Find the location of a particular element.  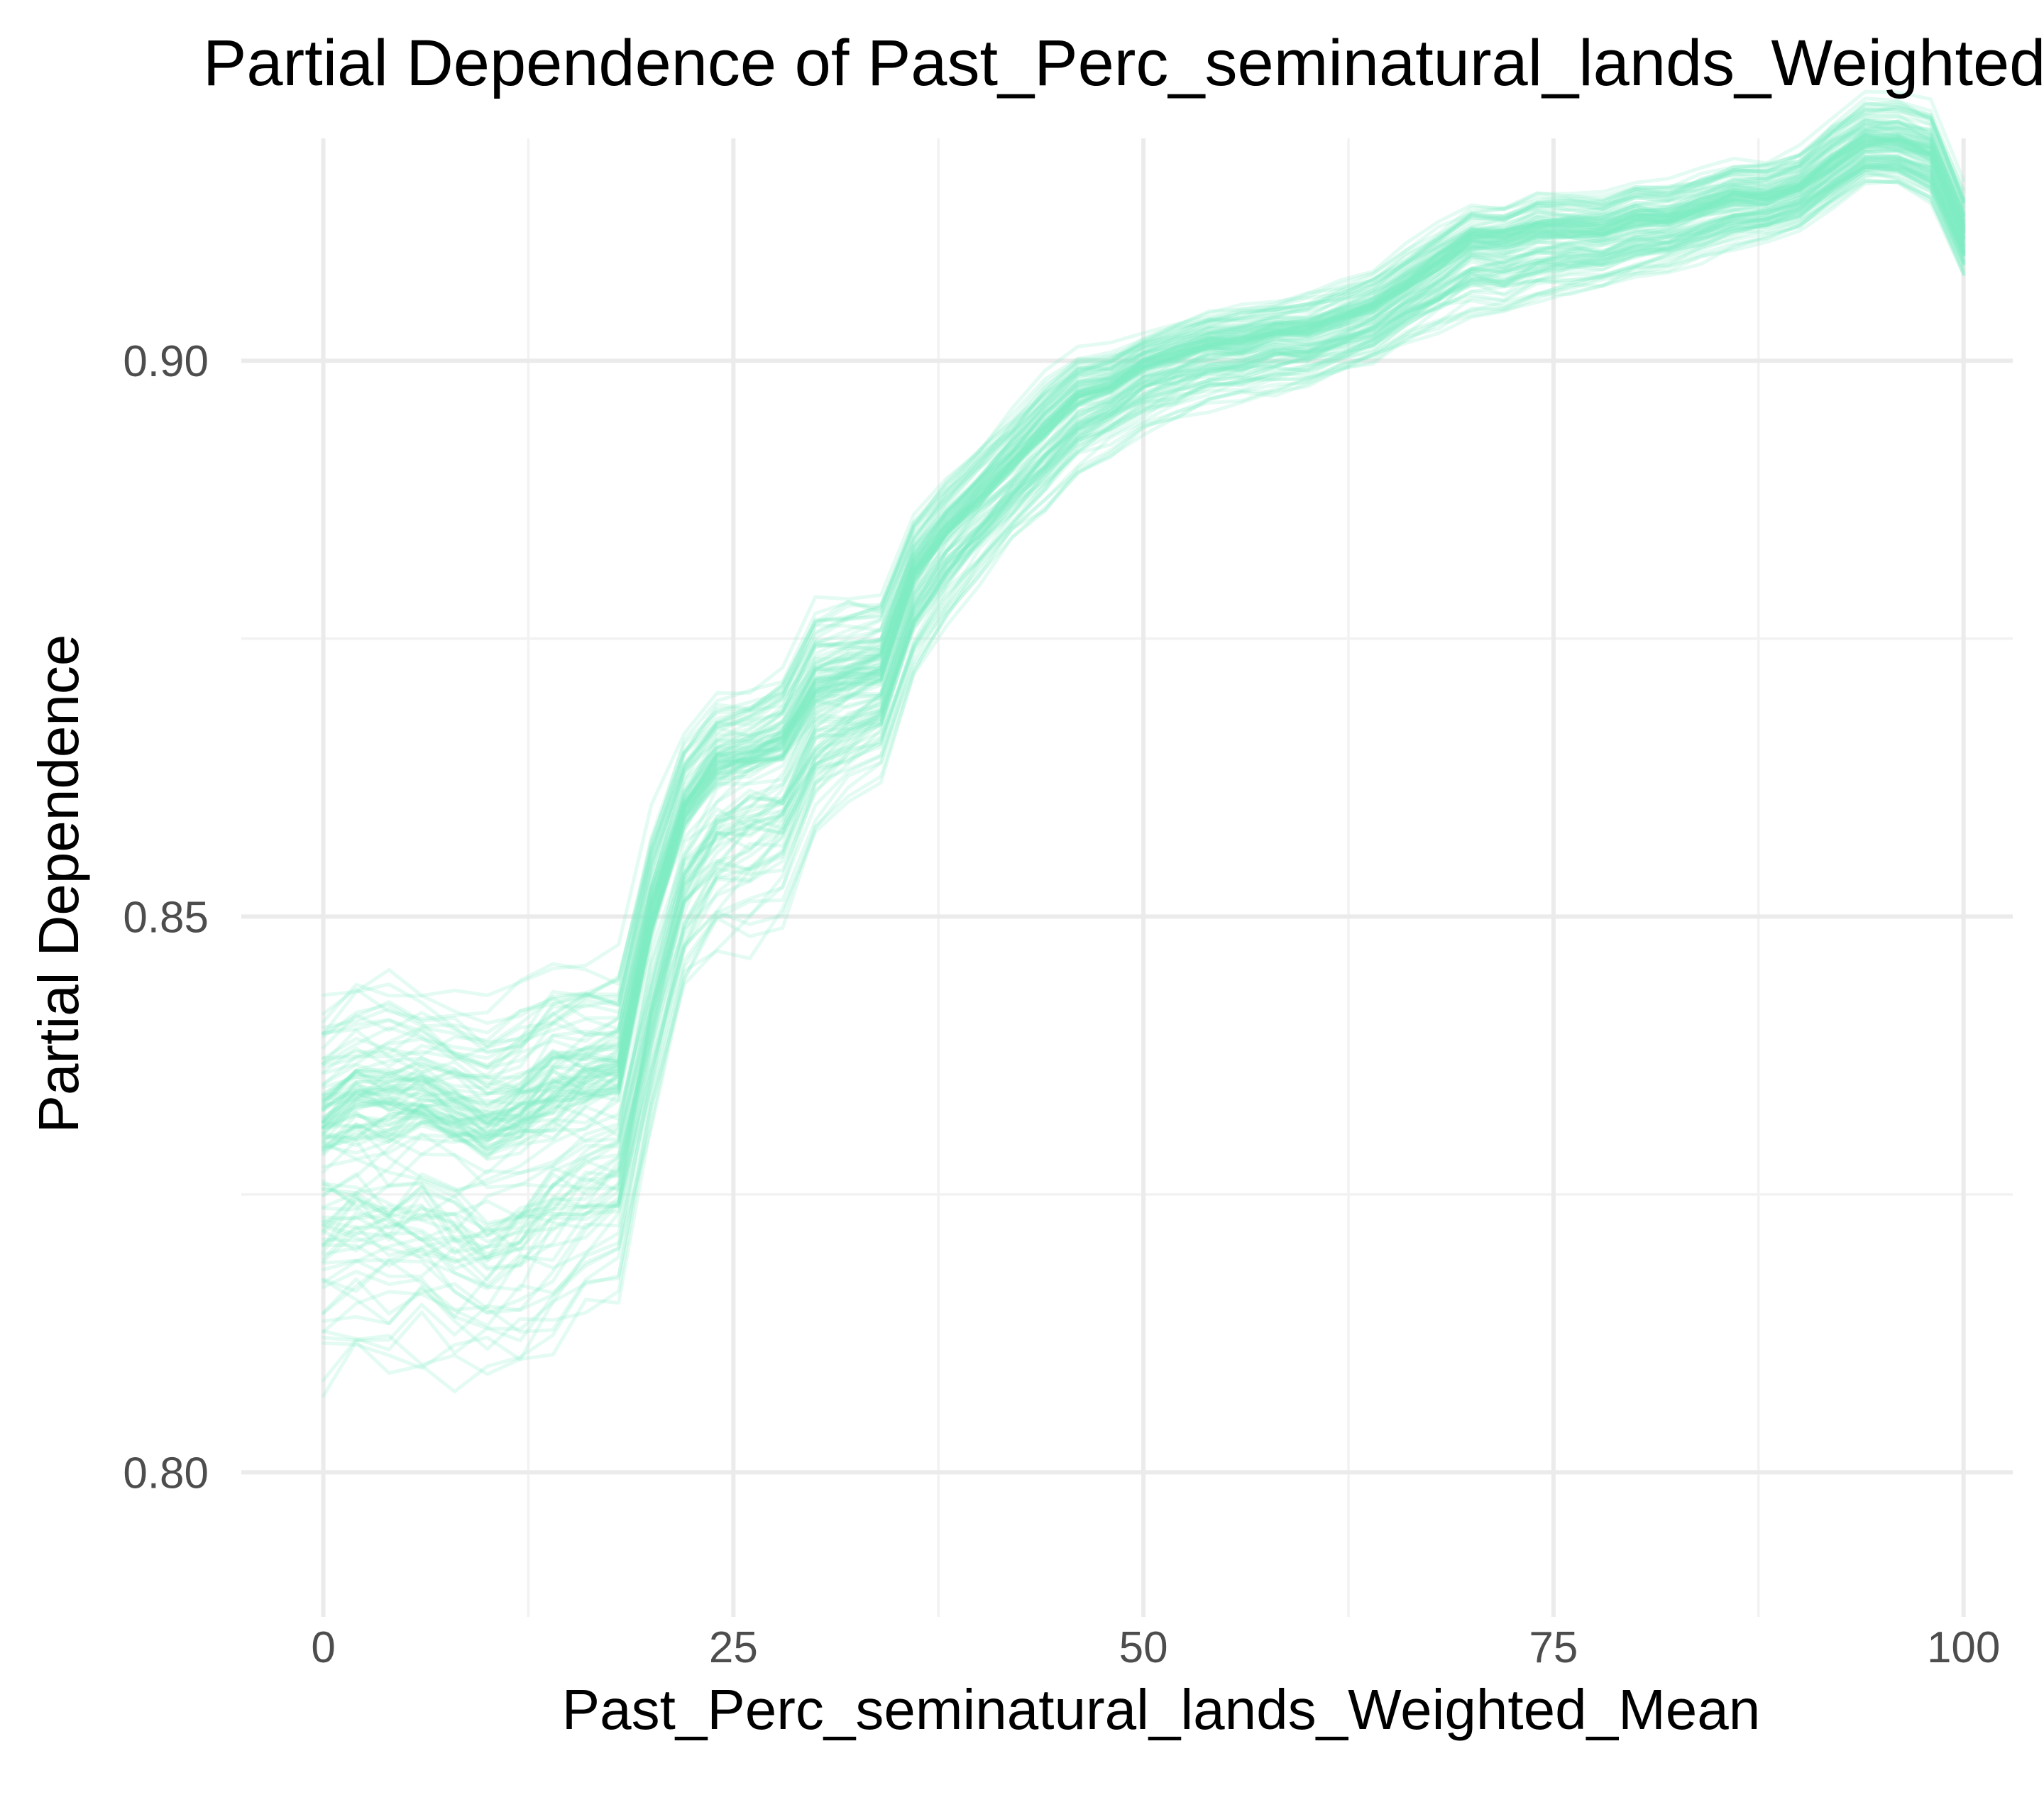

y-axis-tick-labels: 0.80 0.85 0.90 is located at coordinates (166, 917).